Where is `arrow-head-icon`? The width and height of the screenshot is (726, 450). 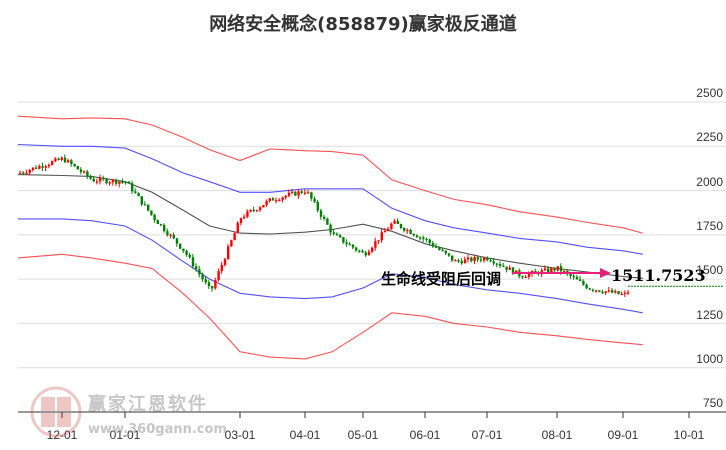 arrow-head-icon is located at coordinates (605, 273).